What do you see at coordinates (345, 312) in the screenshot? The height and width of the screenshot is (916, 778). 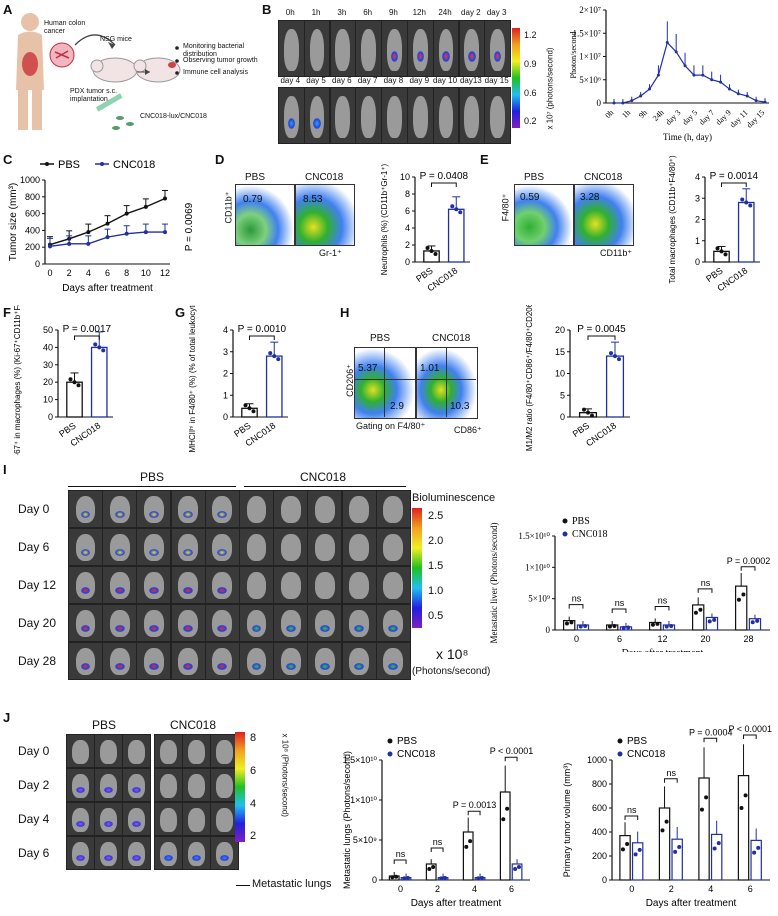 I see `panel-label: H` at bounding box center [345, 312].